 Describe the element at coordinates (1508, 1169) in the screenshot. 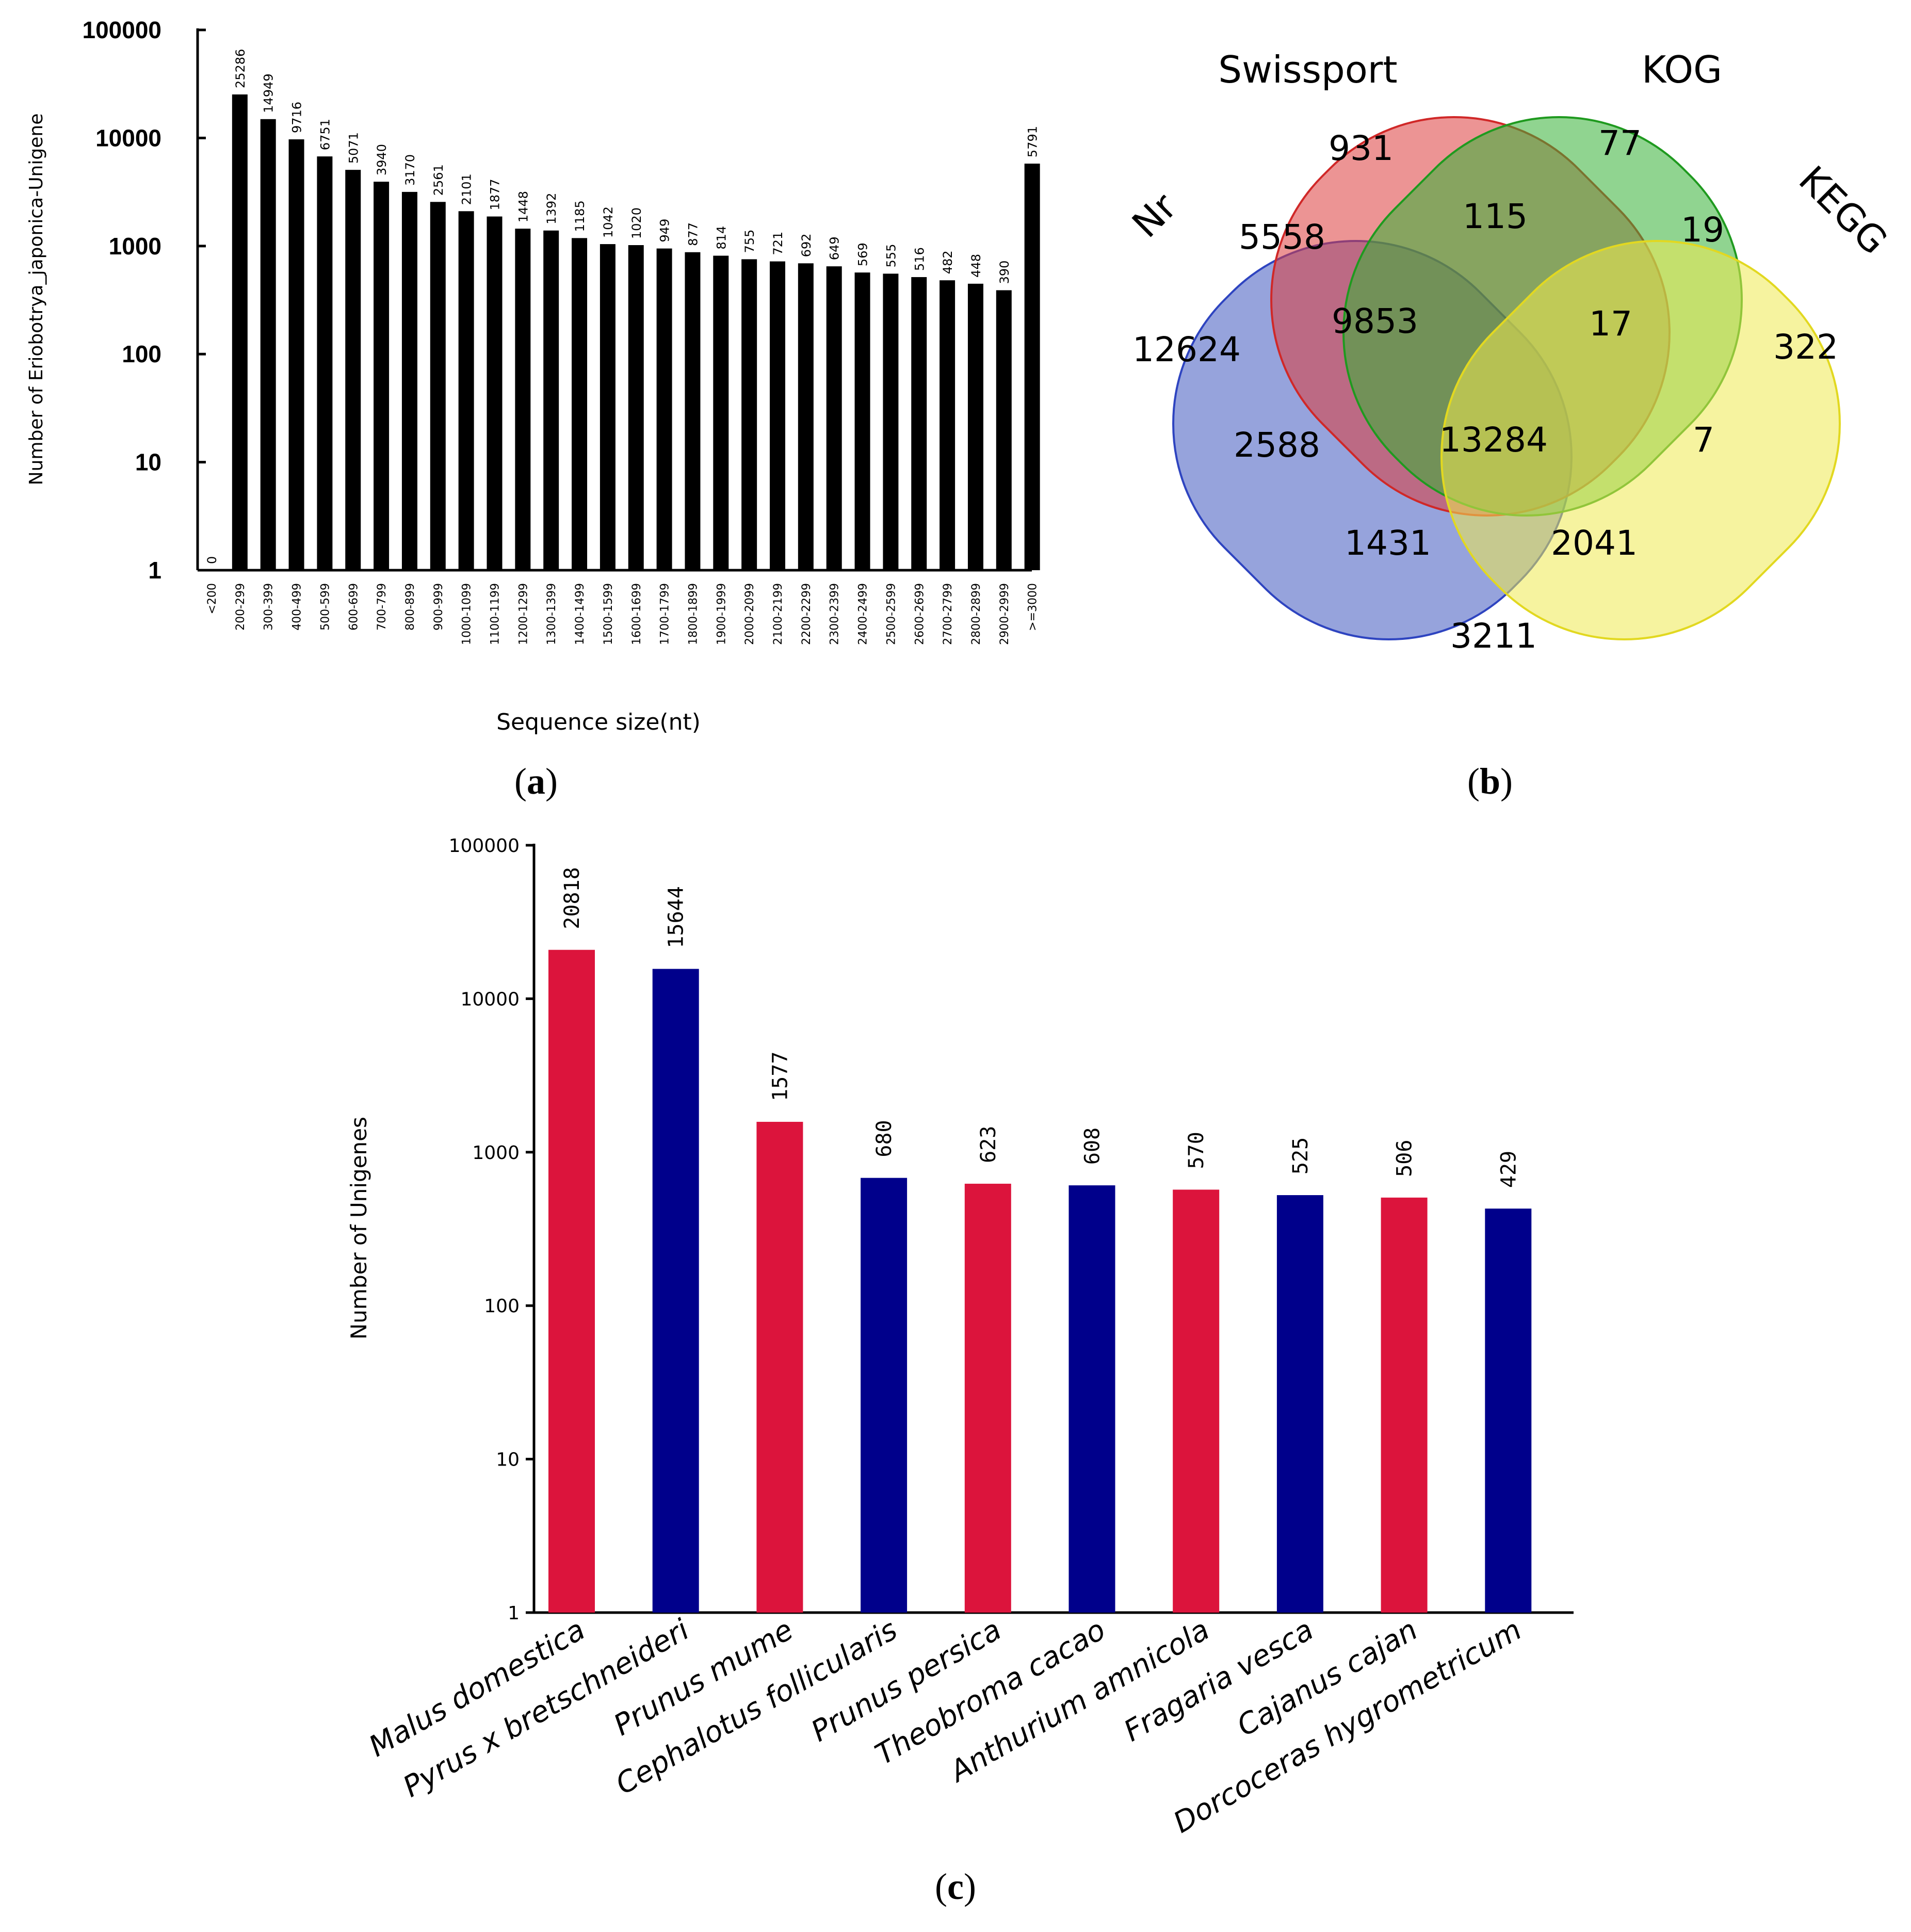

I see `panel-c-data-label: 429` at that location.